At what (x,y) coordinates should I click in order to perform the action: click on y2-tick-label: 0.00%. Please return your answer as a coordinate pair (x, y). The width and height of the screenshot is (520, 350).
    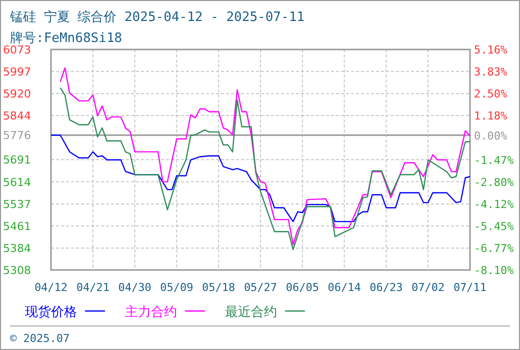
    Looking at the image, I should click on (491, 135).